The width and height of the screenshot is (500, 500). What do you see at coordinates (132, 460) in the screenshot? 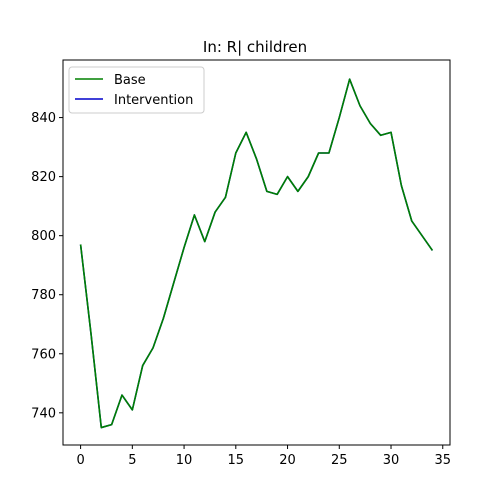
I see `x-tick-label: 5` at bounding box center [132, 460].